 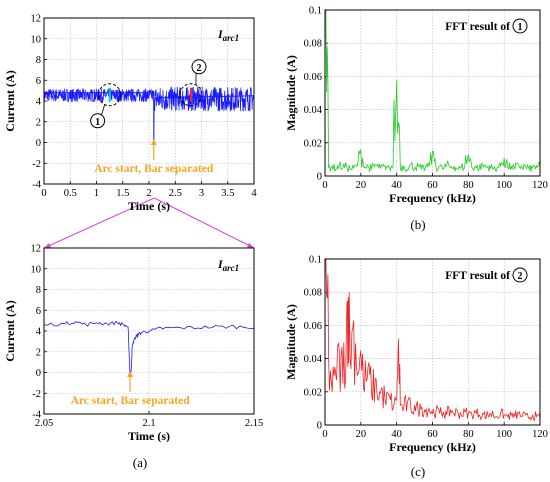 I want to click on x-tick-label: 1, so click(x=96, y=193).